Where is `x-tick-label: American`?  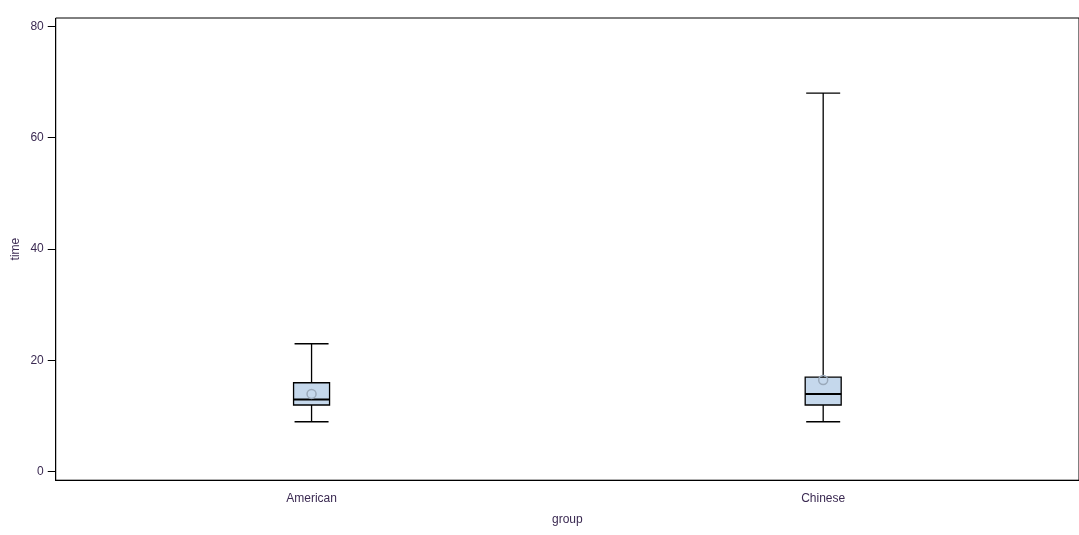 x-tick-label: American is located at coordinates (311, 497).